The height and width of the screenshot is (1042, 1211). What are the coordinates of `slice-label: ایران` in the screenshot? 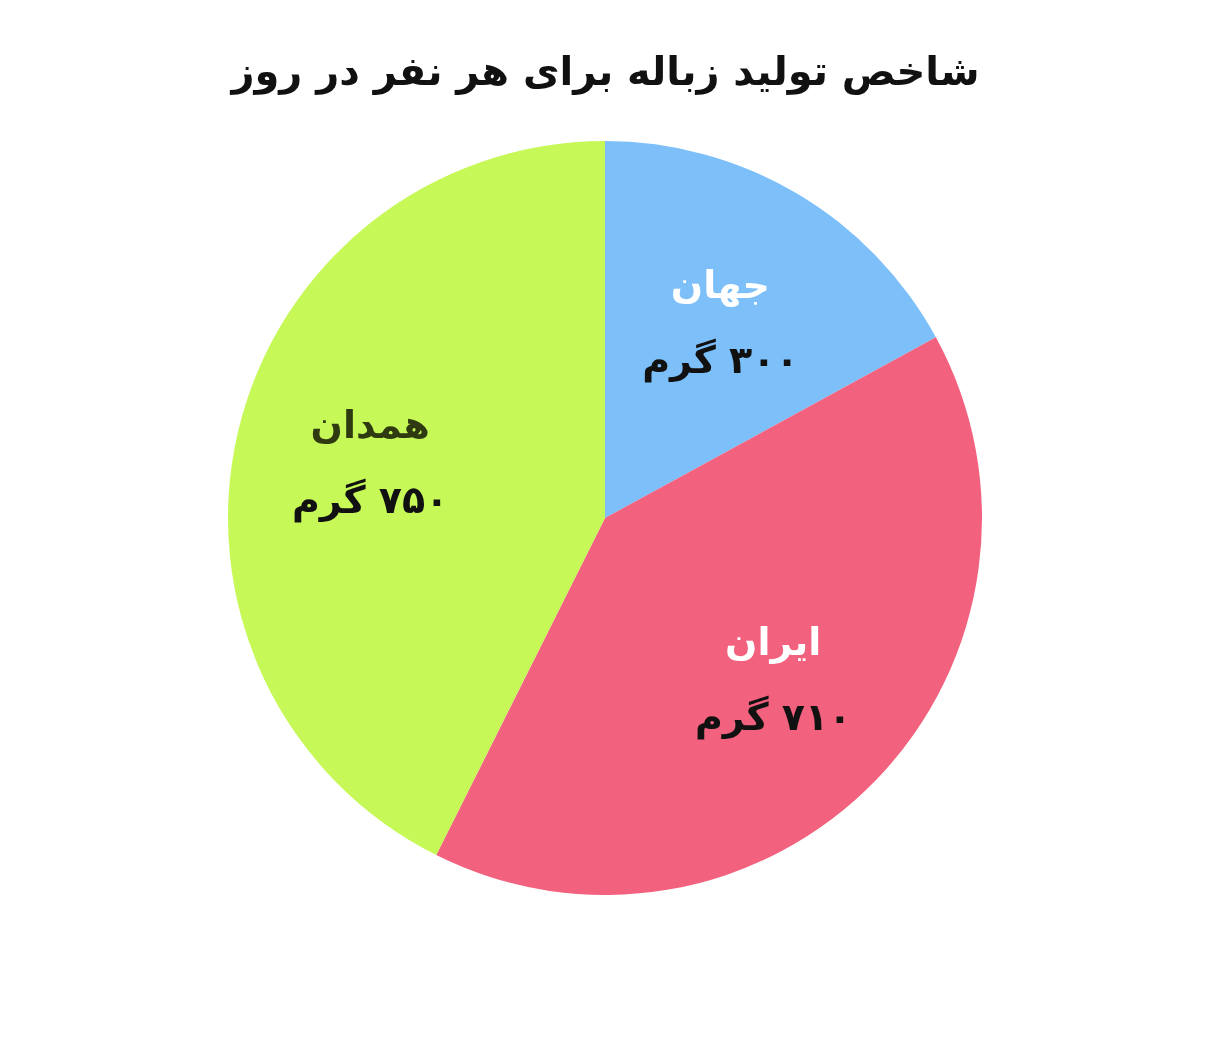 It's located at (773, 642).